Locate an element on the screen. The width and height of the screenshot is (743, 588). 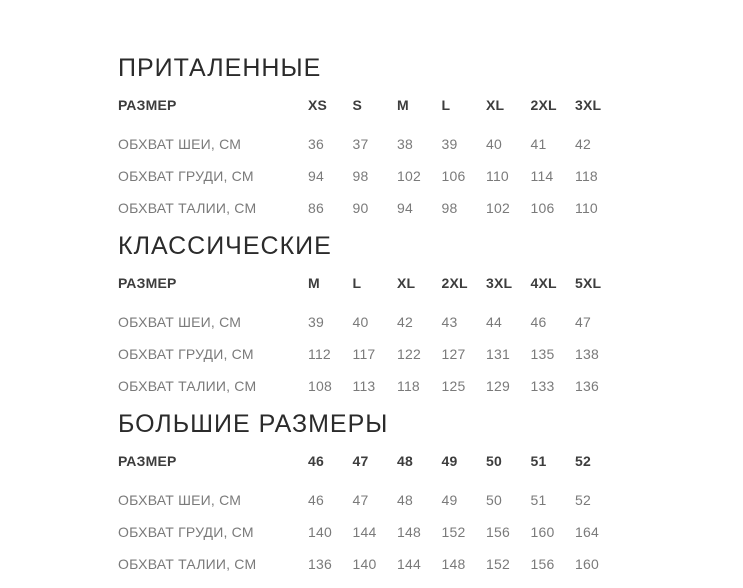
measure-value: 41 is located at coordinates (538, 144).